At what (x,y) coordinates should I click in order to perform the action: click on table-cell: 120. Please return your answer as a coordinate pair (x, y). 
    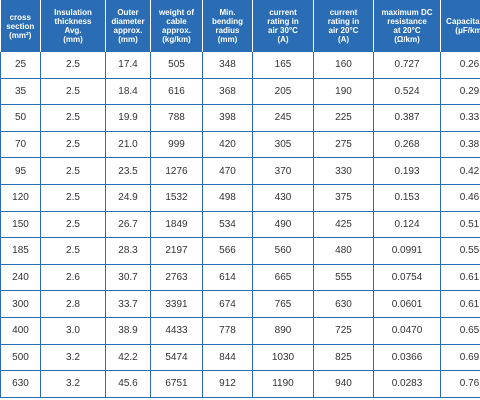
    Looking at the image, I should click on (20, 198).